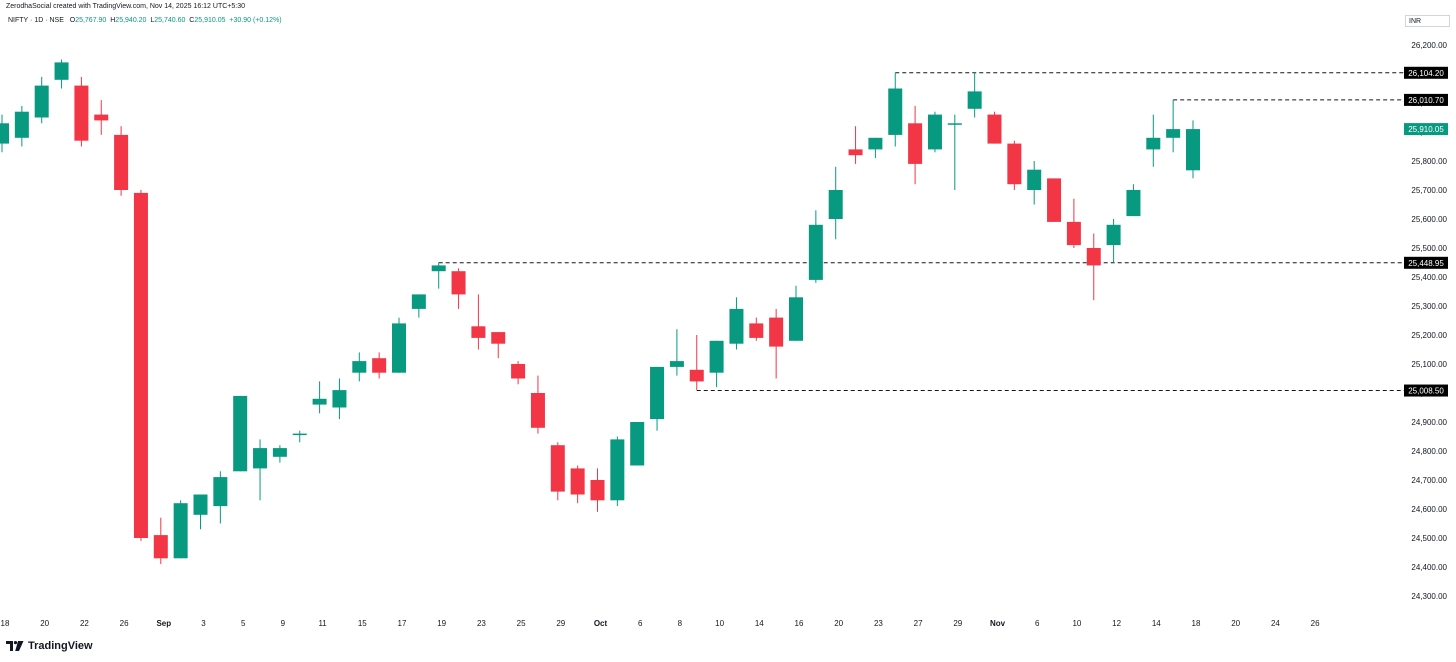  I want to click on x-tick-label: 6, so click(640, 623).